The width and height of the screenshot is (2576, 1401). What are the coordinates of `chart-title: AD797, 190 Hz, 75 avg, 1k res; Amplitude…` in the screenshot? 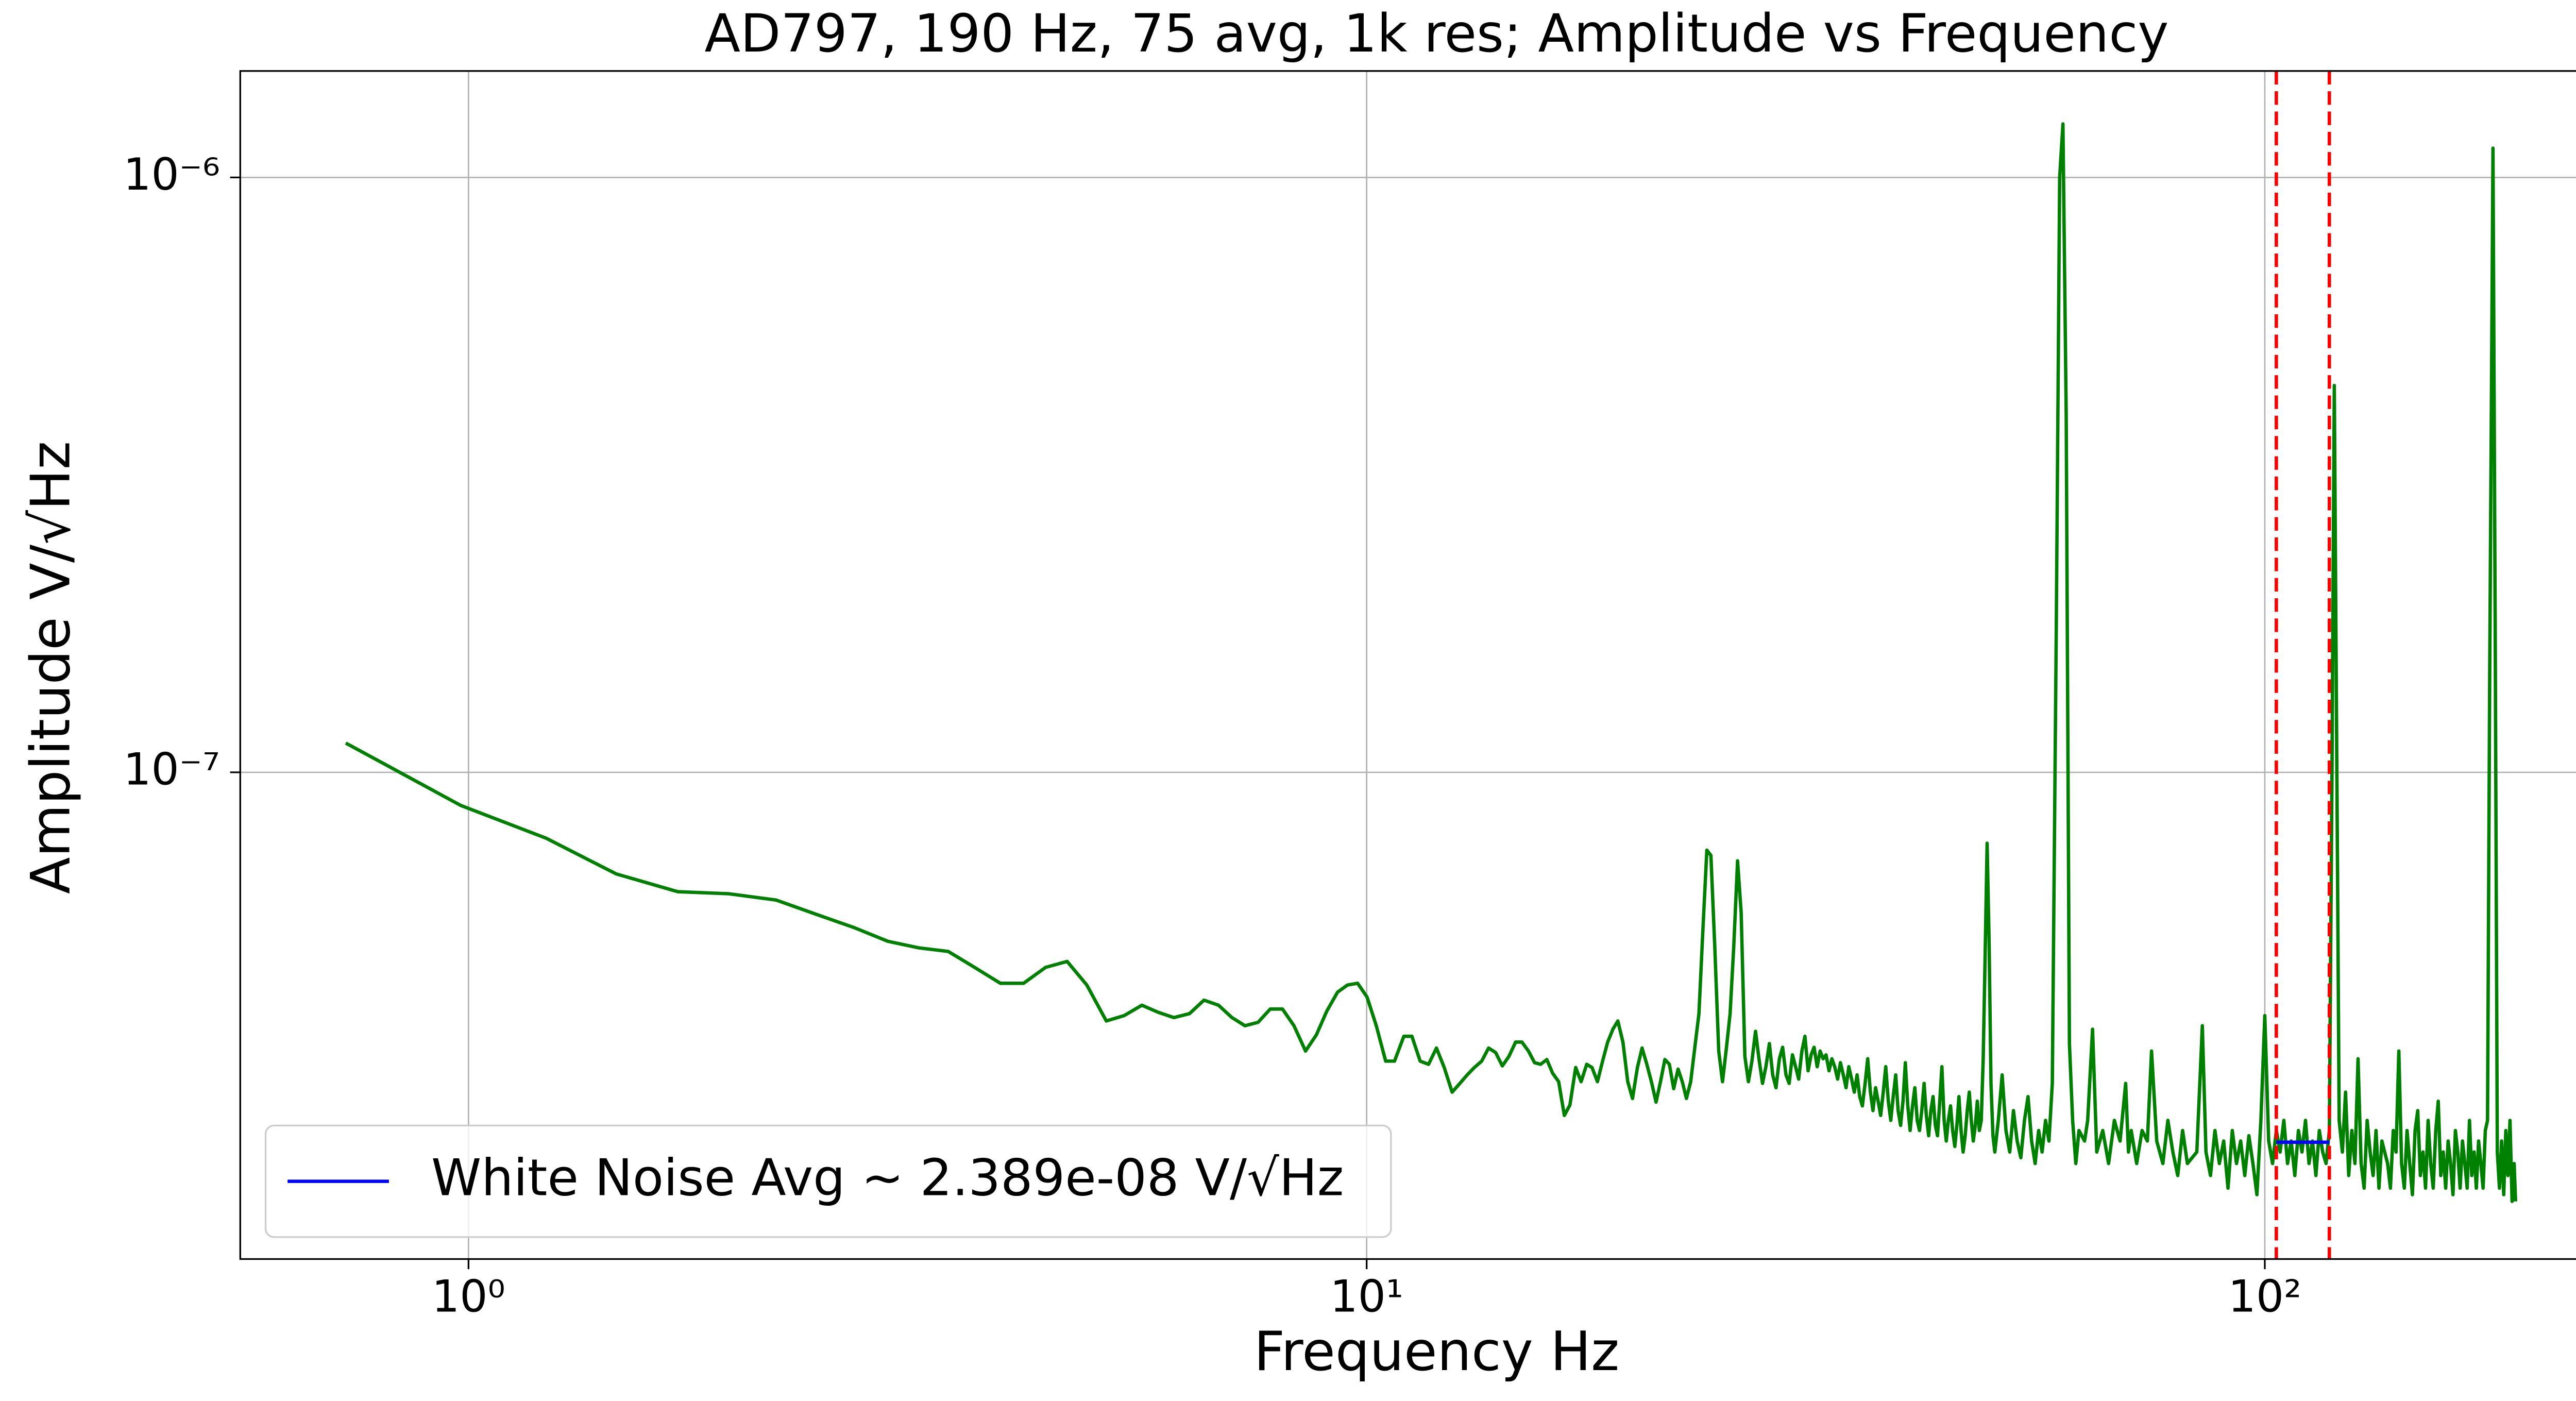 It's located at (1437, 33).